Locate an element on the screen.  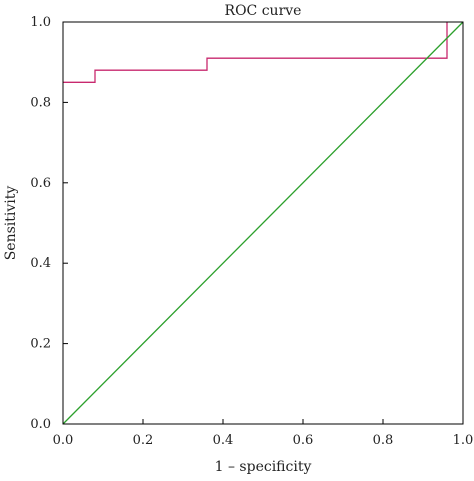
y-tick-label: 1.0 is located at coordinates (40, 22).